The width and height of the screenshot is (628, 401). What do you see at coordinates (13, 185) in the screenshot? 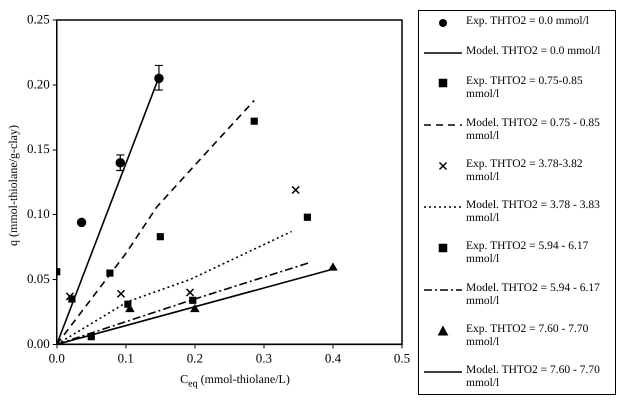
I see `y-axis-title: q (mmol-thiolane/g-clay)` at bounding box center [13, 185].